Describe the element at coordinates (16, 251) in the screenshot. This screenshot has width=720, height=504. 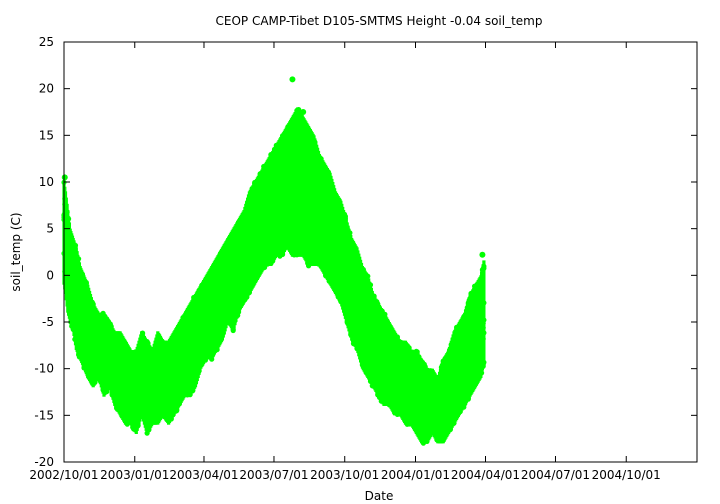
I see `y-axis-label: soil_temp (C)` at that location.